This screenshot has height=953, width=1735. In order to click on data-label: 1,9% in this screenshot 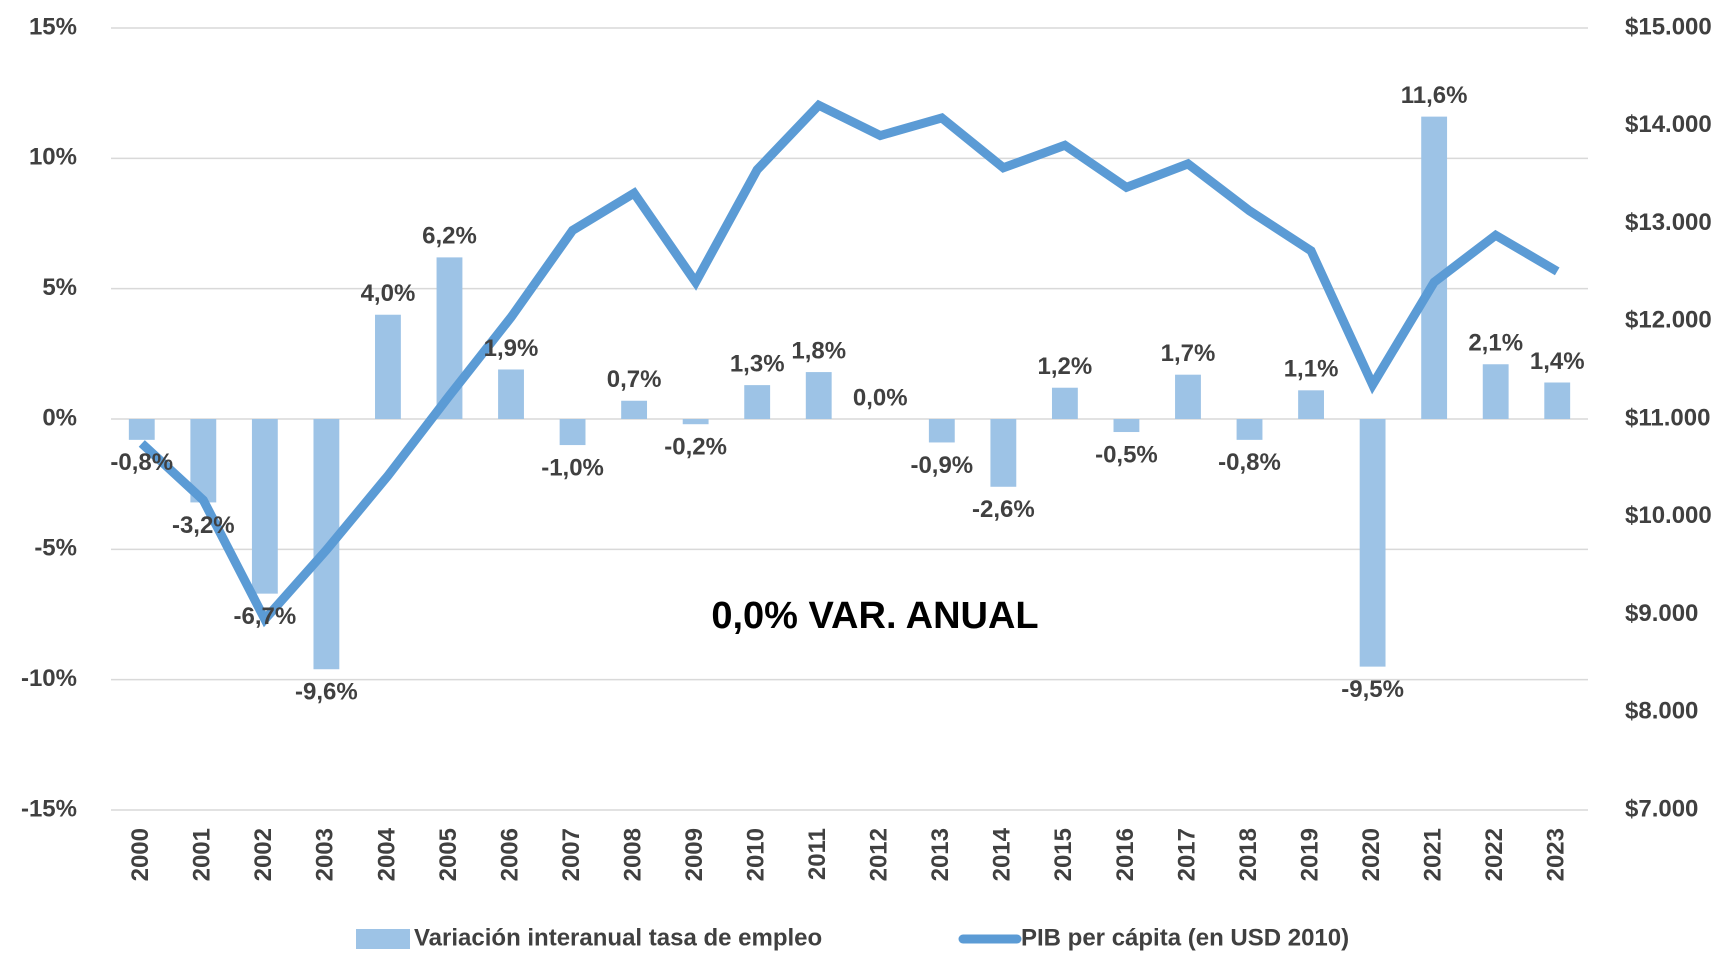, I will do `click(511, 348)`.